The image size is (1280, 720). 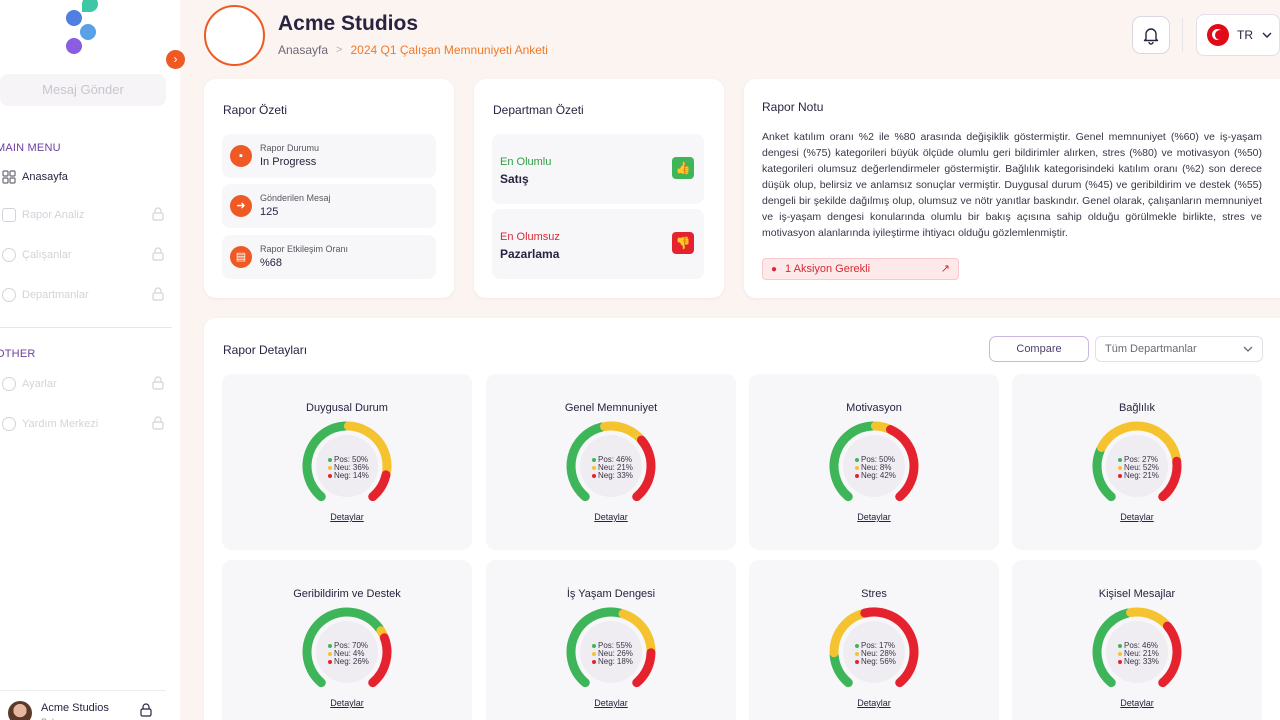 What do you see at coordinates (348, 468) in the screenshot?
I see `legend-neu: Neu: 36%` at bounding box center [348, 468].